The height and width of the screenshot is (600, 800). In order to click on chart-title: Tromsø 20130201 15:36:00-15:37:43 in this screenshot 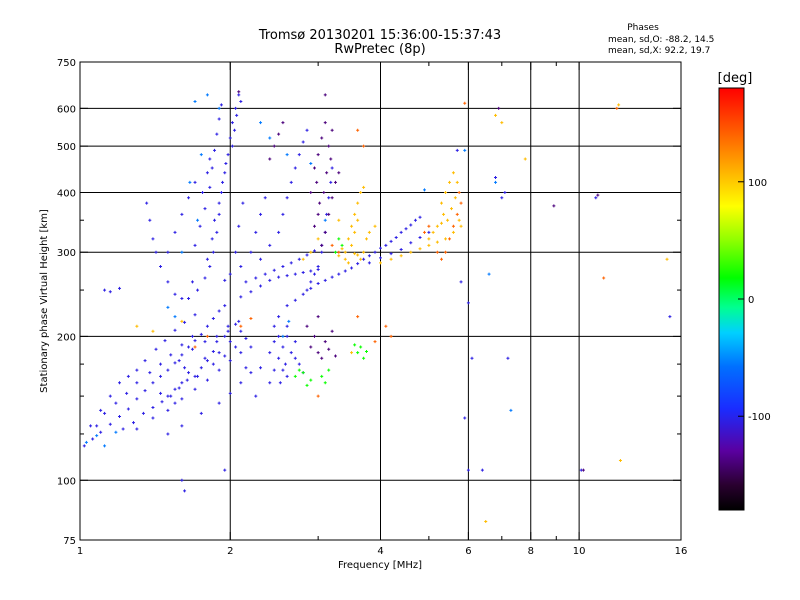, I will do `click(379, 35)`.